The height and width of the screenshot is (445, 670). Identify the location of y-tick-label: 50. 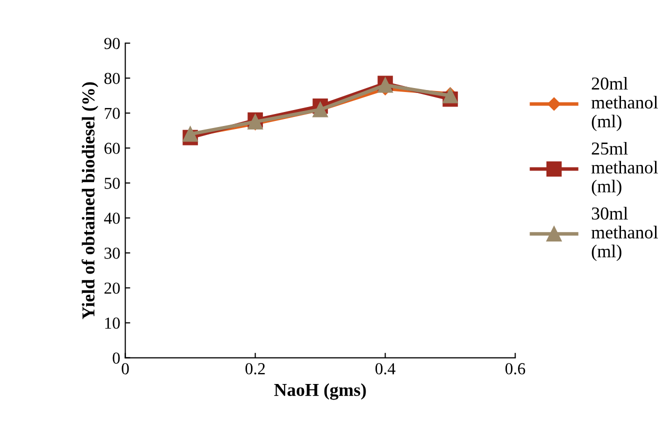
(112, 183).